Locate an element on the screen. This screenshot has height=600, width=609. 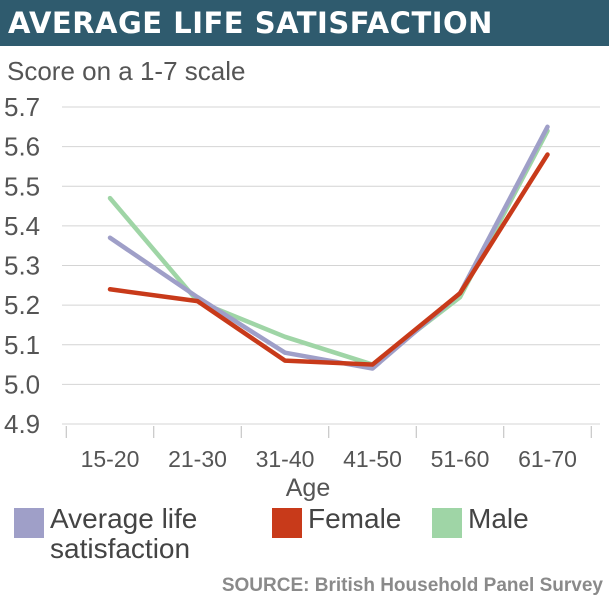
y-tick-label: 5.3 is located at coordinates (22, 266).